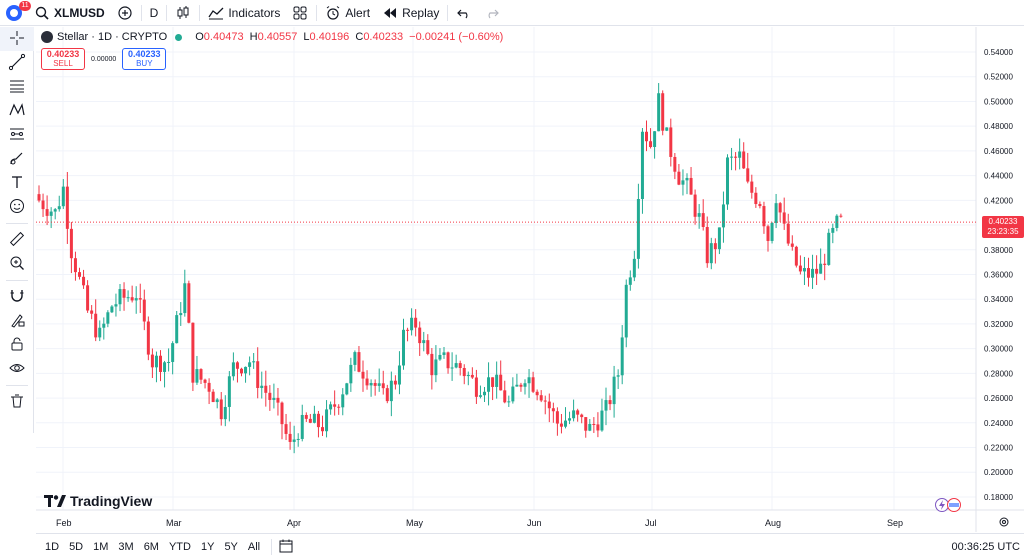  I want to click on plus-circle-icon, so click(125, 13).